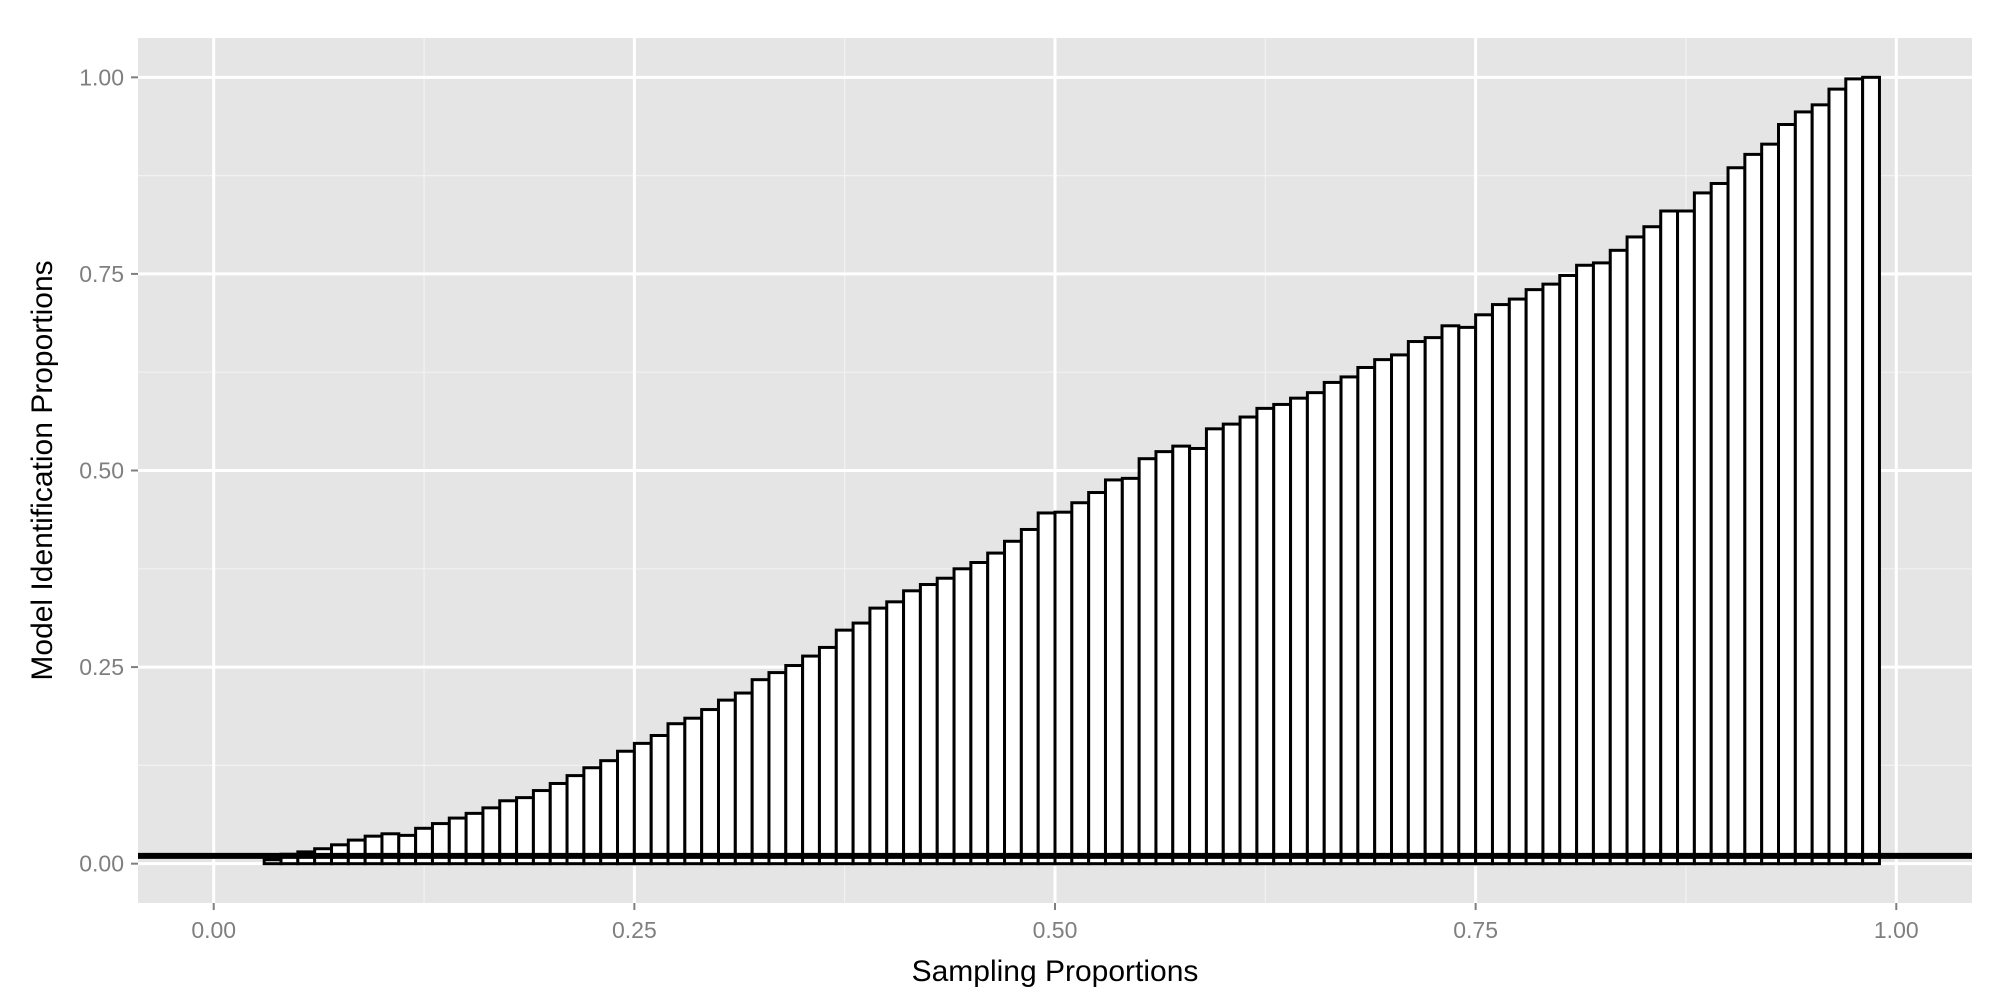  Describe the element at coordinates (42, 470) in the screenshot. I see `y-axis-title: Model Identification Proportions` at that location.